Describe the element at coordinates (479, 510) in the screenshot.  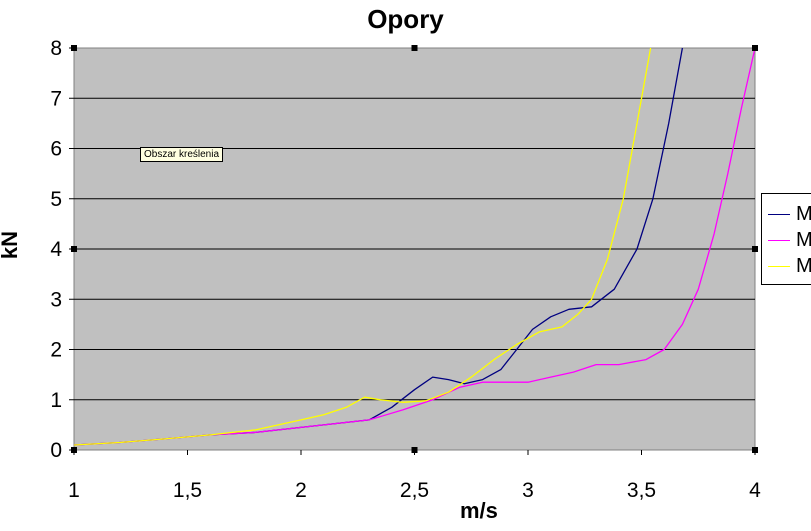
I see `x-axis-label: m/s` at that location.